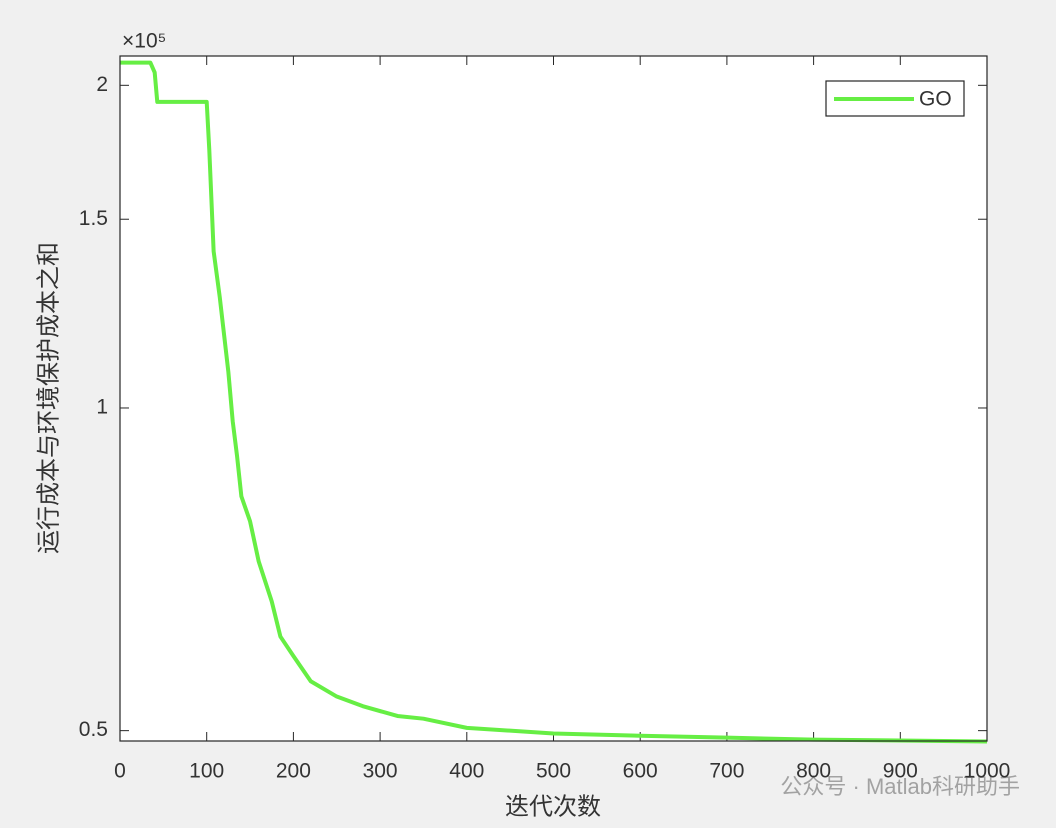 This screenshot has height=828, width=1056. I want to click on x-tick-label: 400, so click(466, 771).